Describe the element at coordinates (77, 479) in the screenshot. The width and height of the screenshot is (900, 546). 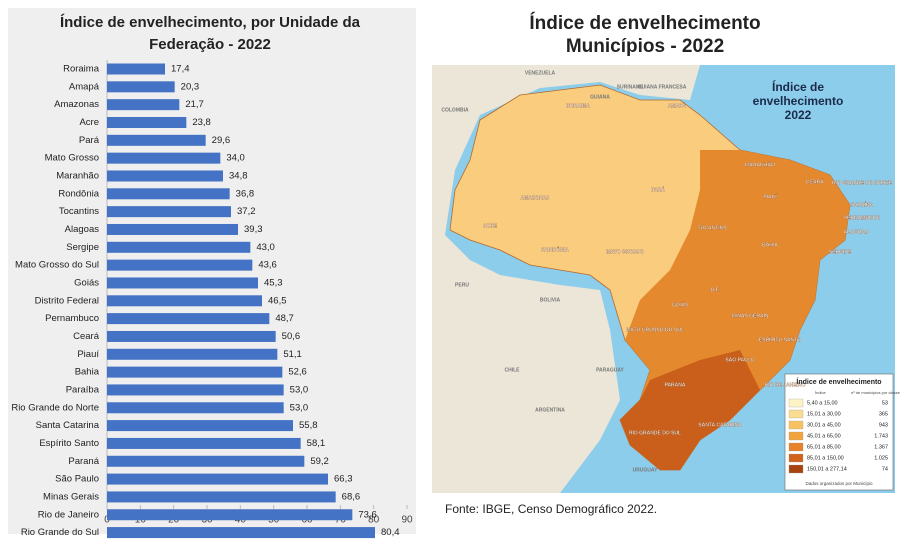
I see `y-tick-label: São Paulo` at that location.